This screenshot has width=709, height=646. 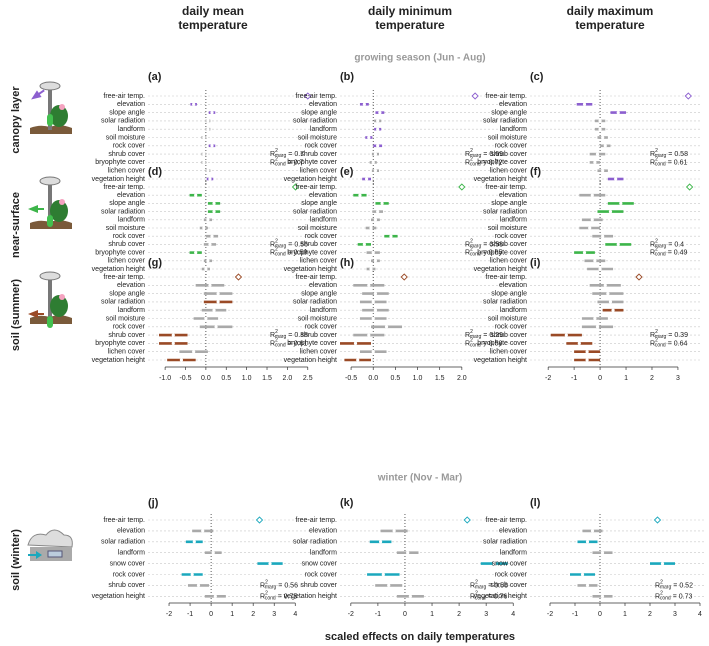 What do you see at coordinates (62, 107) in the screenshot?
I see `flower` at bounding box center [62, 107].